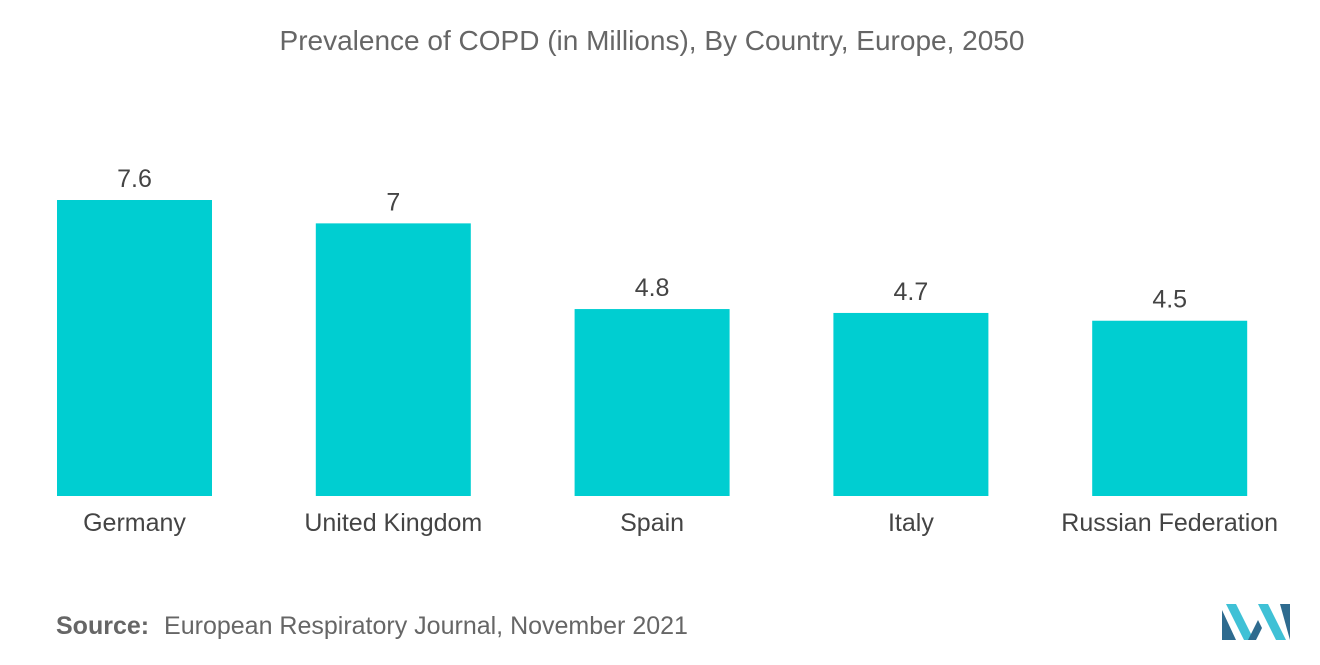 The width and height of the screenshot is (1320, 665). I want to click on category-label: Germany, so click(134, 523).